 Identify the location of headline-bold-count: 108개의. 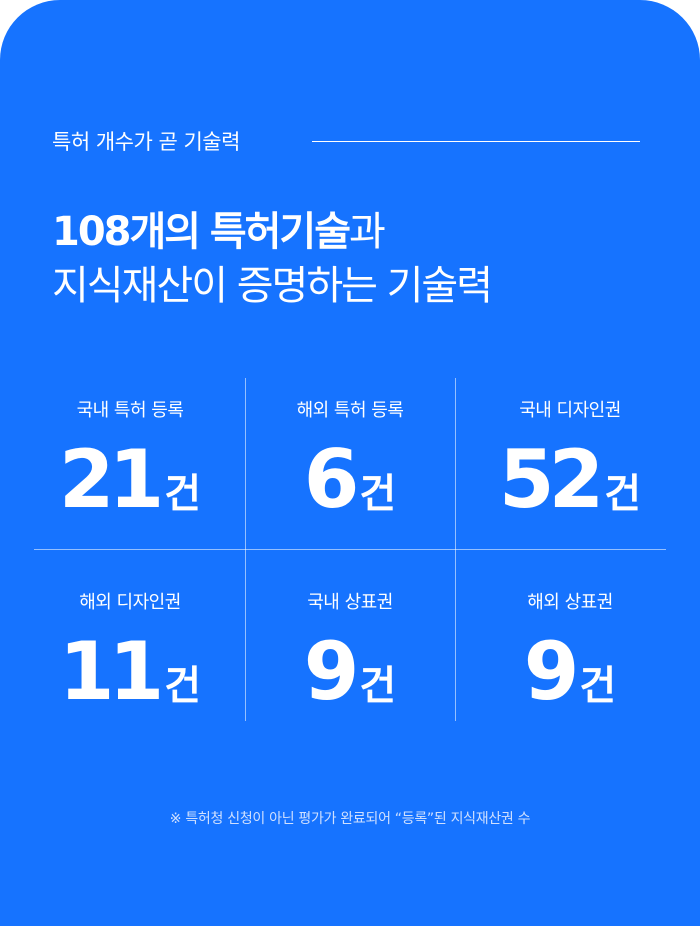
(126, 232).